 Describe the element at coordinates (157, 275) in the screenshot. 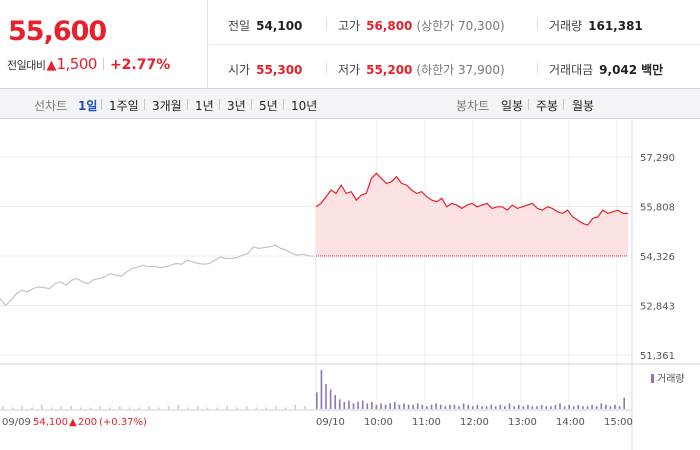

I see `prev-day-price-line` at that location.